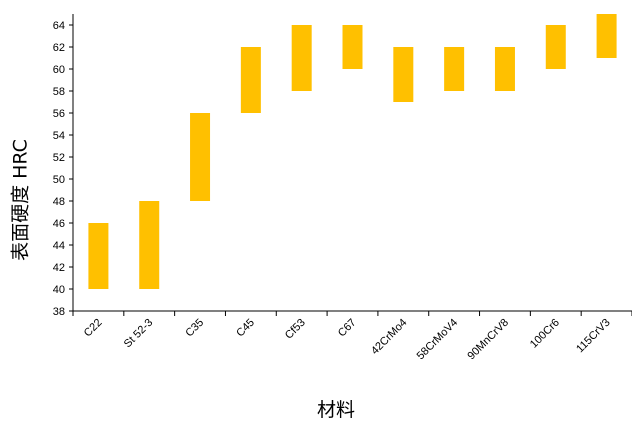  Describe the element at coordinates (59, 26) in the screenshot. I see `y-tick-label: 64` at that location.